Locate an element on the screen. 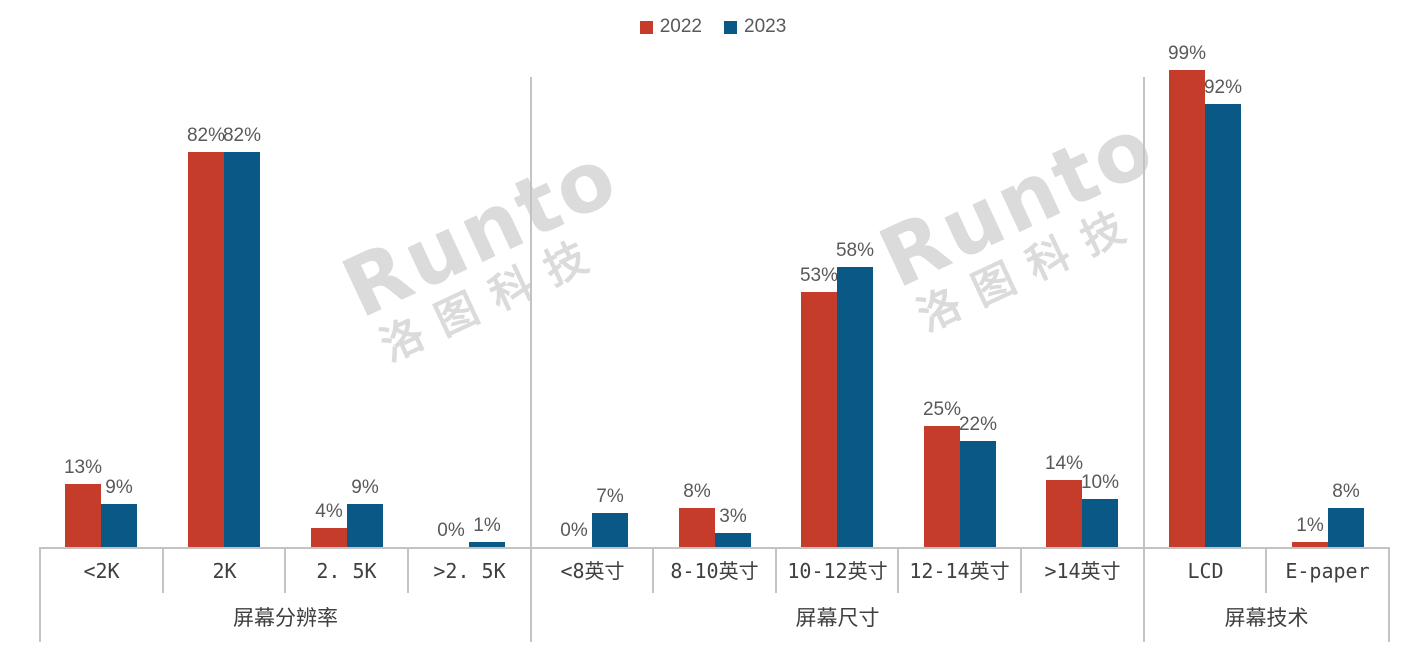 The width and height of the screenshot is (1426, 655). bar-2023-8-10英寸 is located at coordinates (733, 540).